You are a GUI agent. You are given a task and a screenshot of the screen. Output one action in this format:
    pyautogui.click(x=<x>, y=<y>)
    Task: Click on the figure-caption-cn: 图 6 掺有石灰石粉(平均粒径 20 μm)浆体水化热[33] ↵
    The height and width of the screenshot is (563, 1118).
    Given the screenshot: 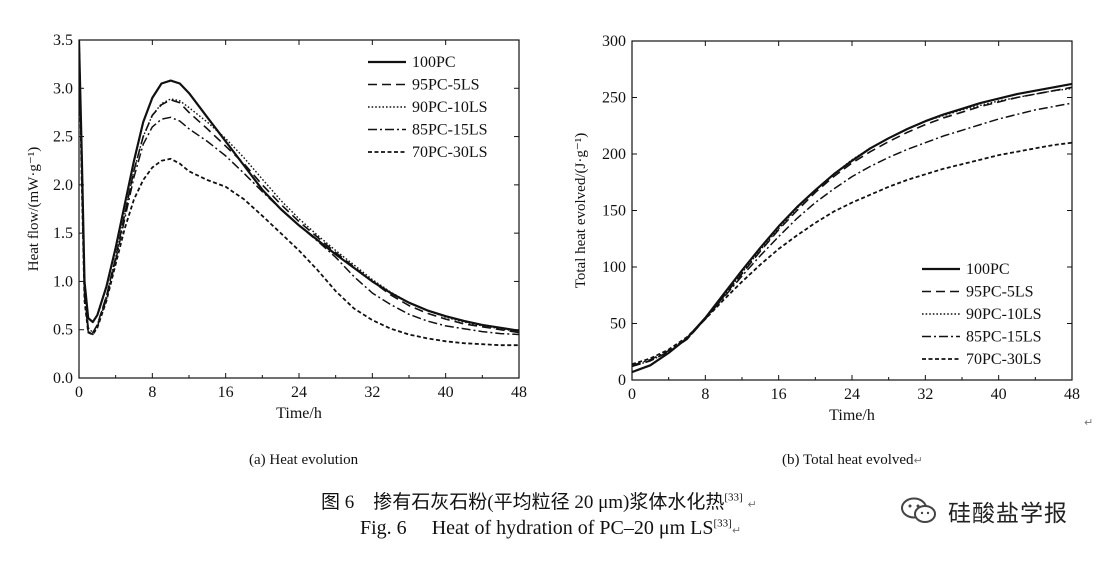 What is the action you would take?
    pyautogui.click(x=539, y=500)
    